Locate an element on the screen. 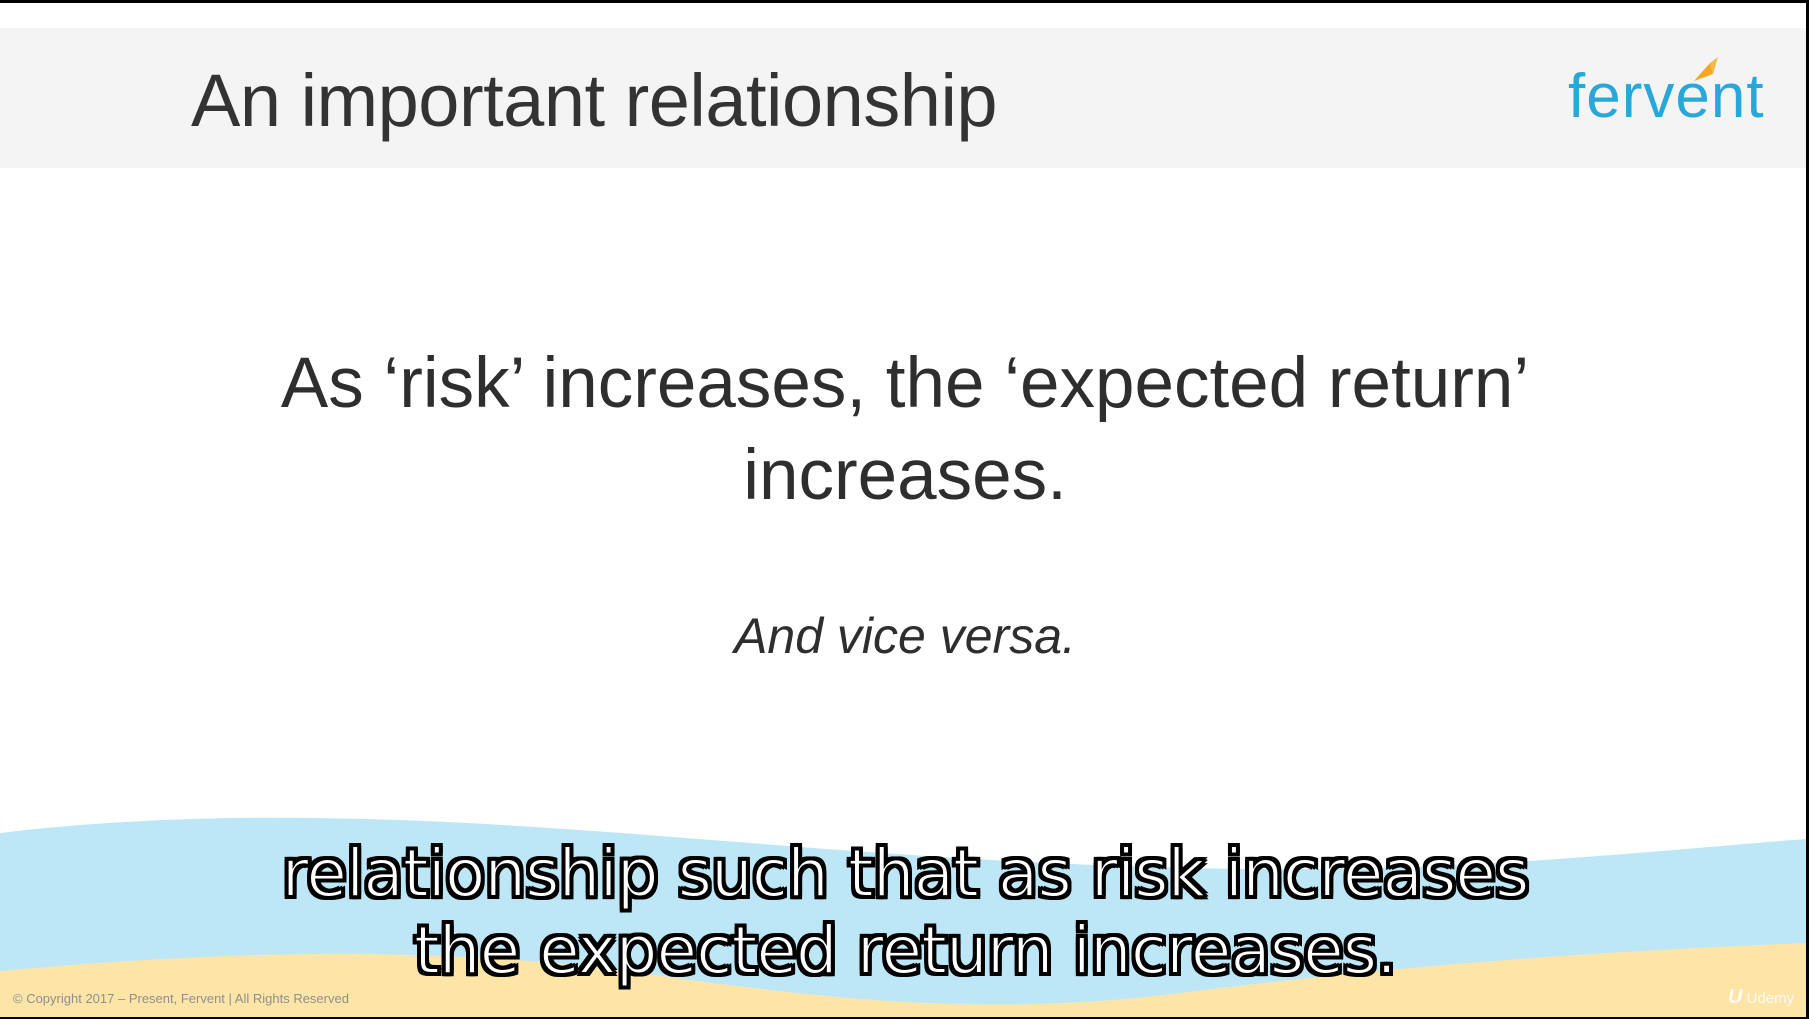 Image resolution: width=1809 pixels, height=1019 pixels. udemy-logo-icon: U is located at coordinates (1735, 997).